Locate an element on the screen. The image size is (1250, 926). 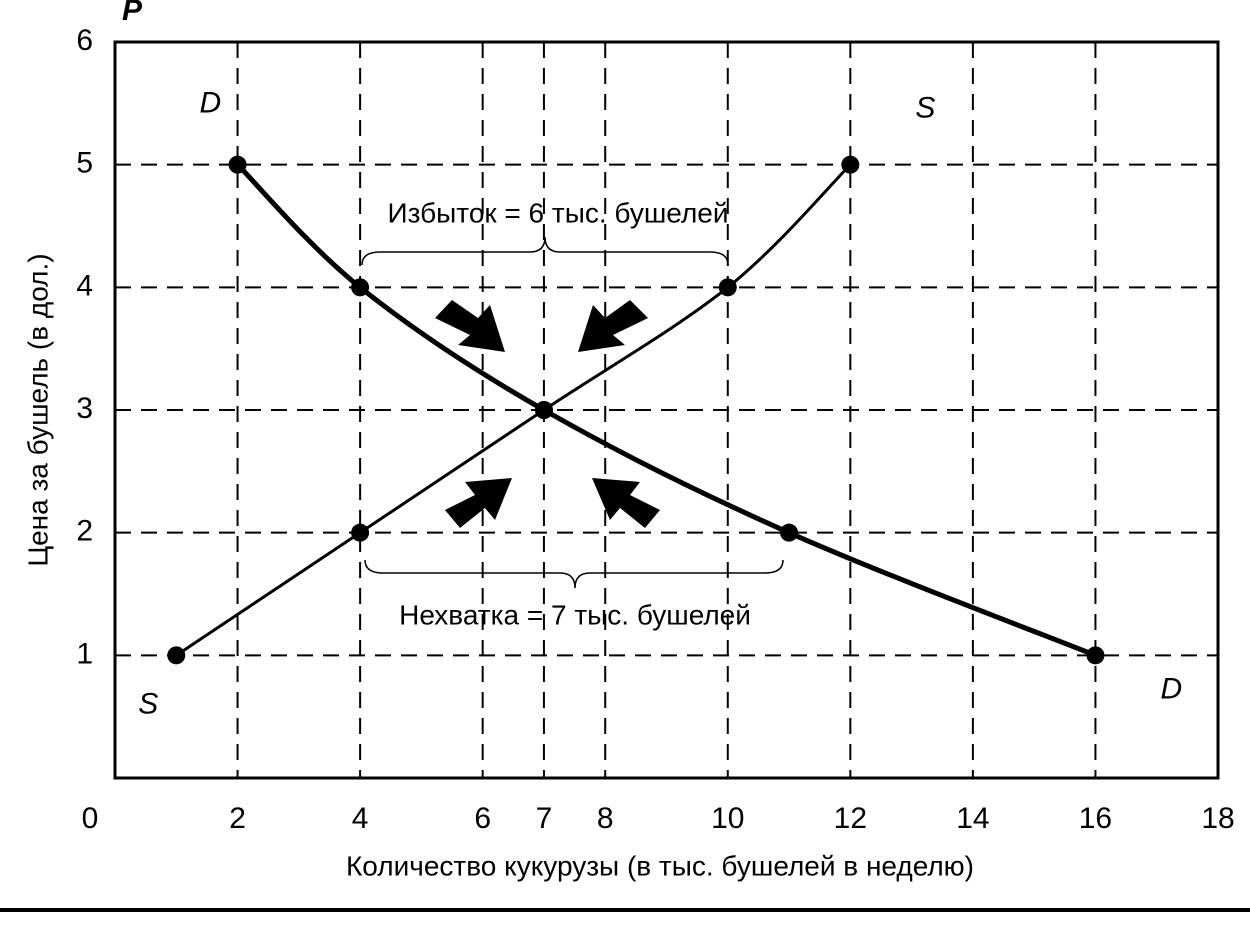
y-axis-letter: P is located at coordinates (132, 13).